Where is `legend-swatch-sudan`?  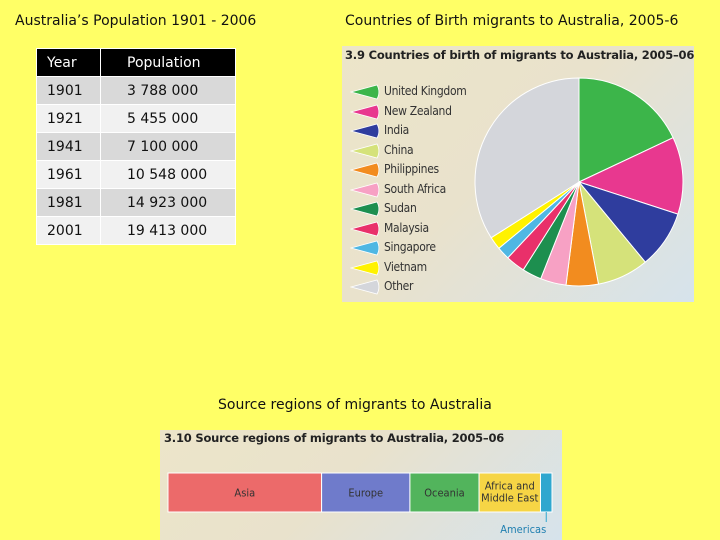
legend-swatch-sudan is located at coordinates (365, 209).